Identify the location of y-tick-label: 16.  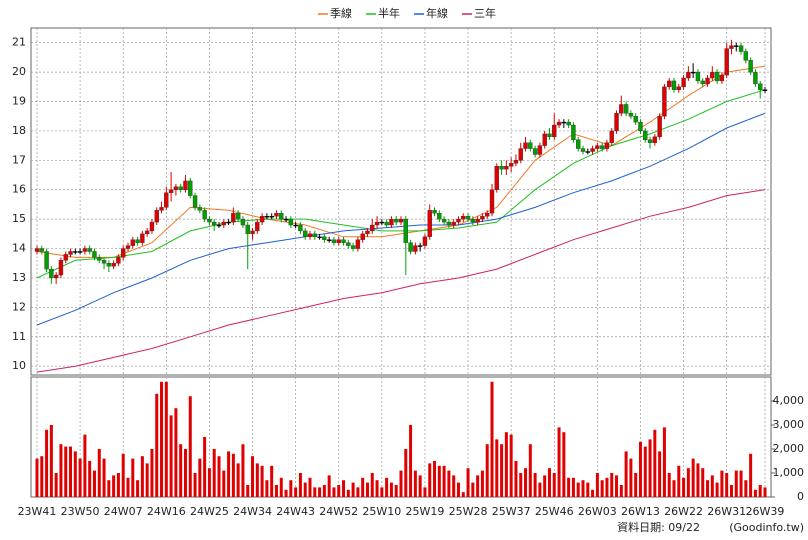
(19, 189).